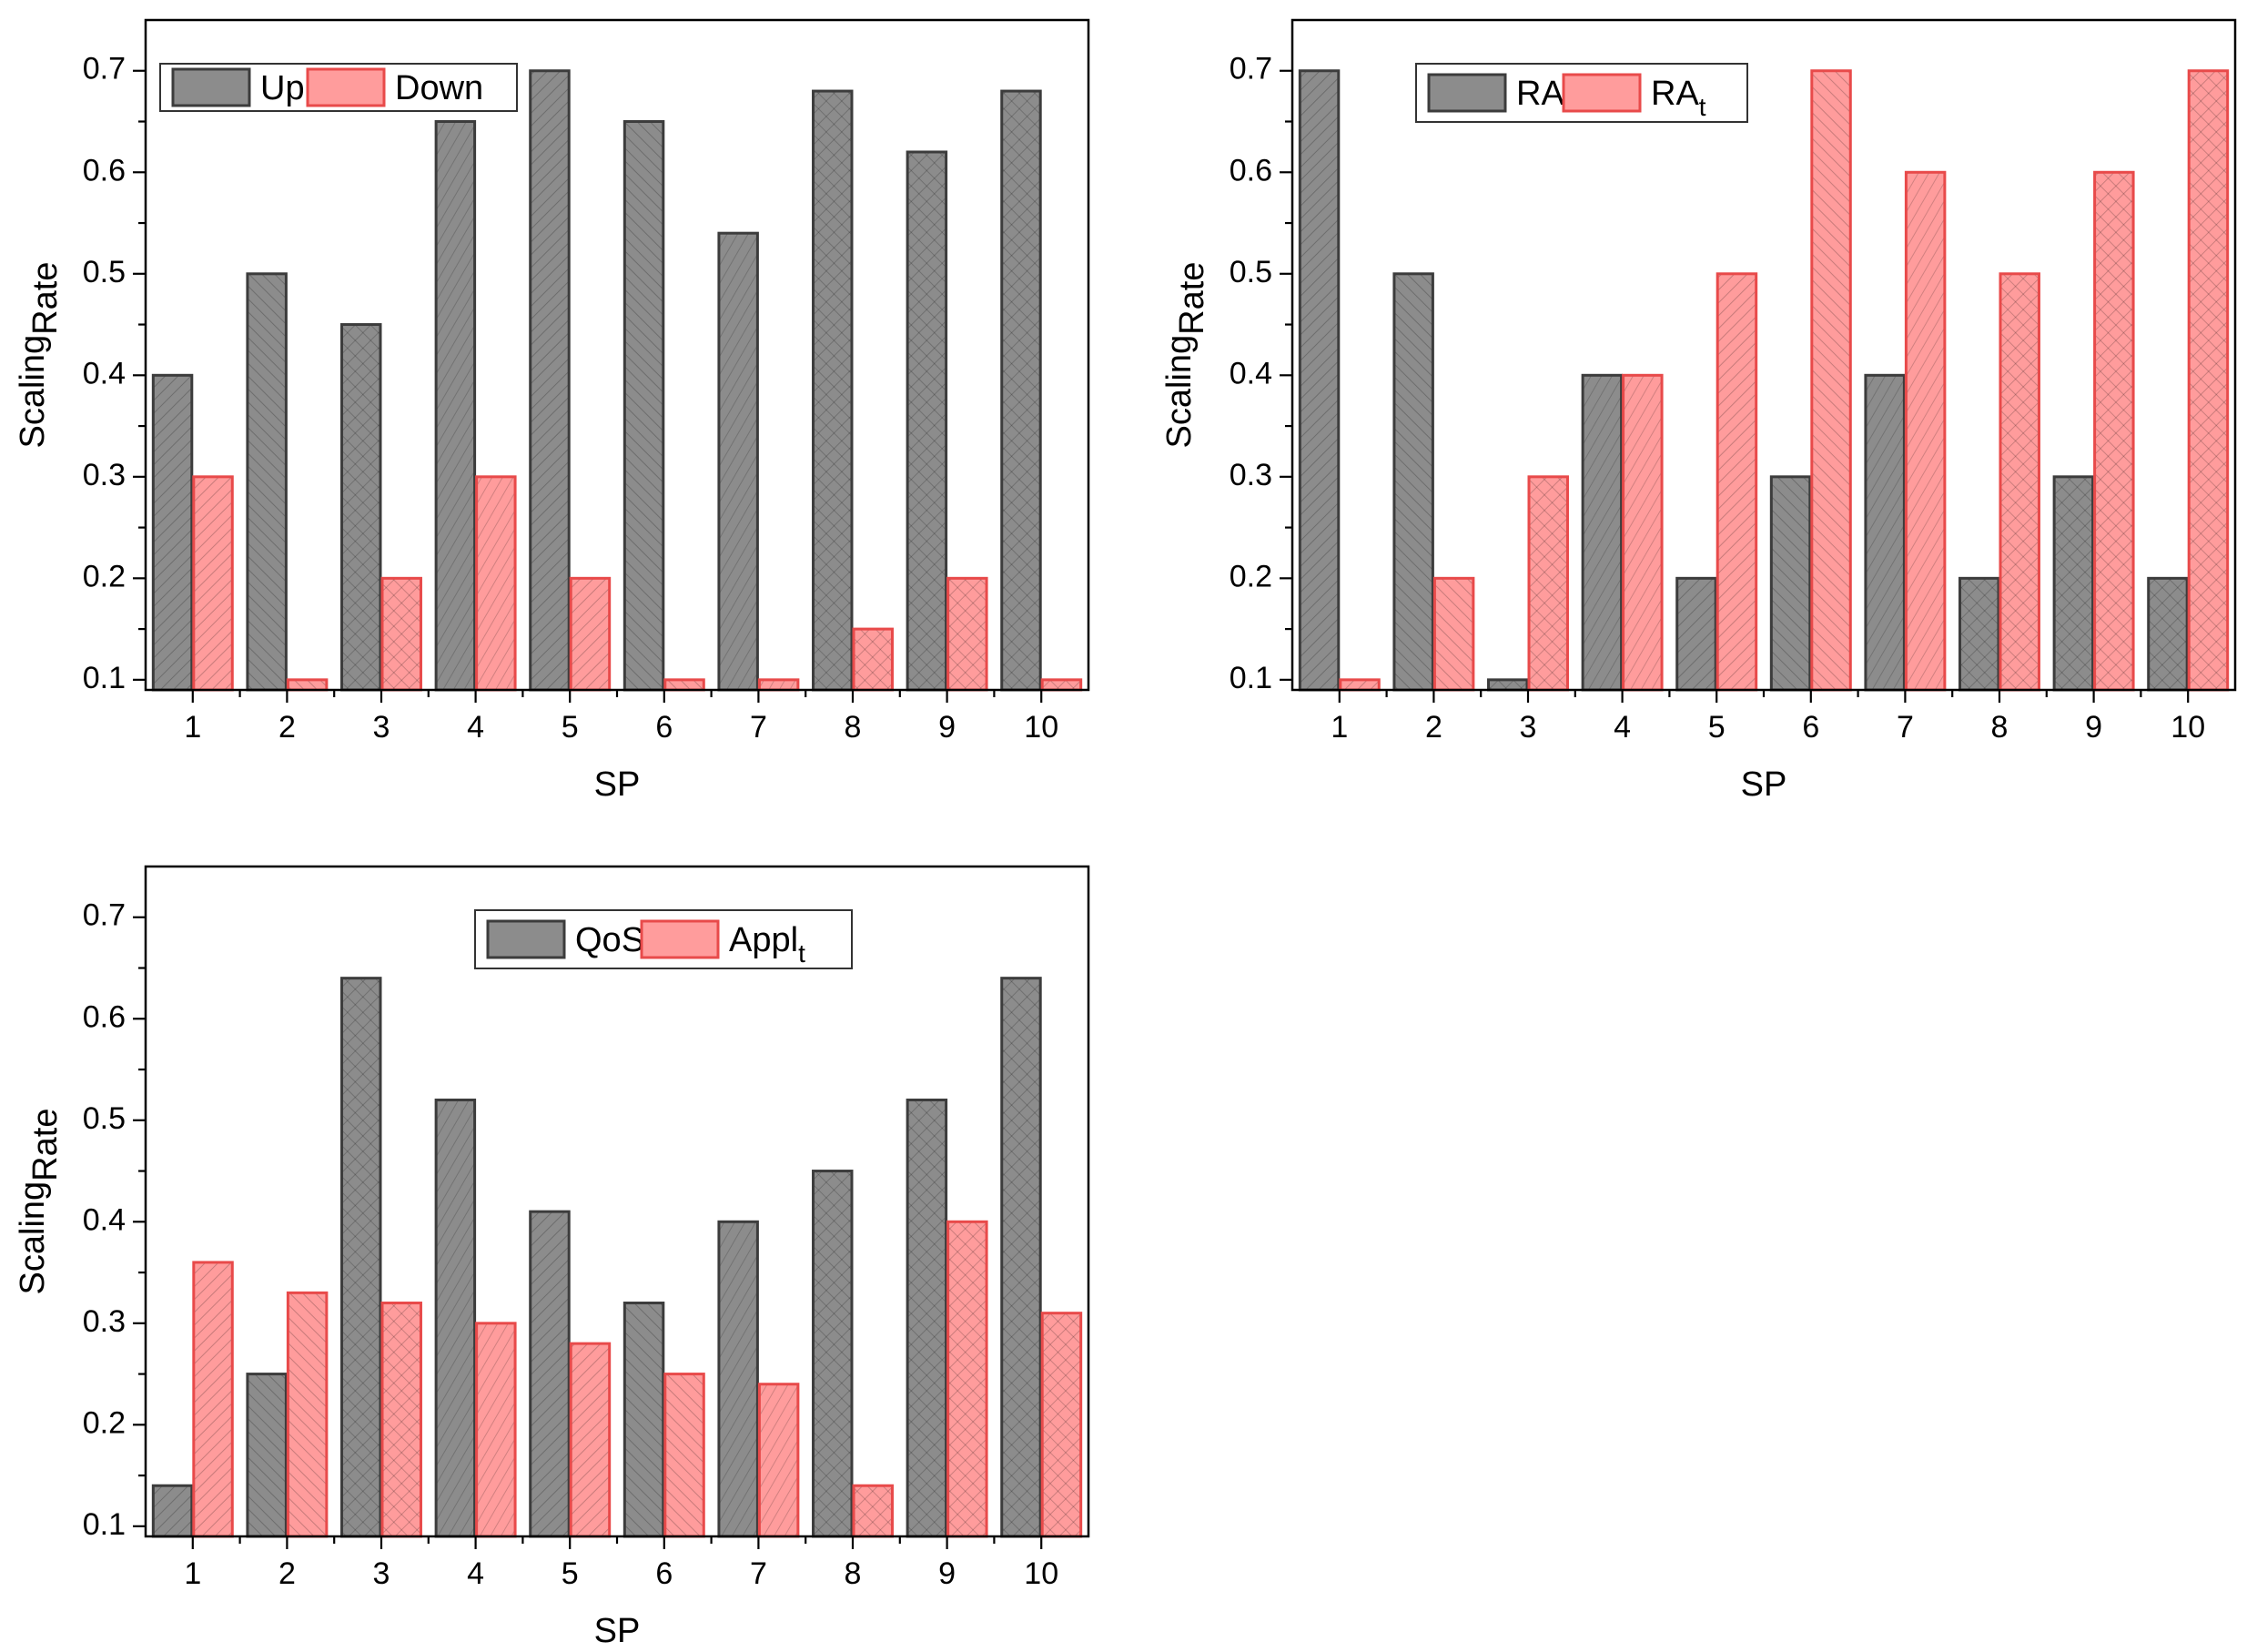  Describe the element at coordinates (1021, 1258) in the screenshot. I see `bar-outline-qos-sp10` at that location.